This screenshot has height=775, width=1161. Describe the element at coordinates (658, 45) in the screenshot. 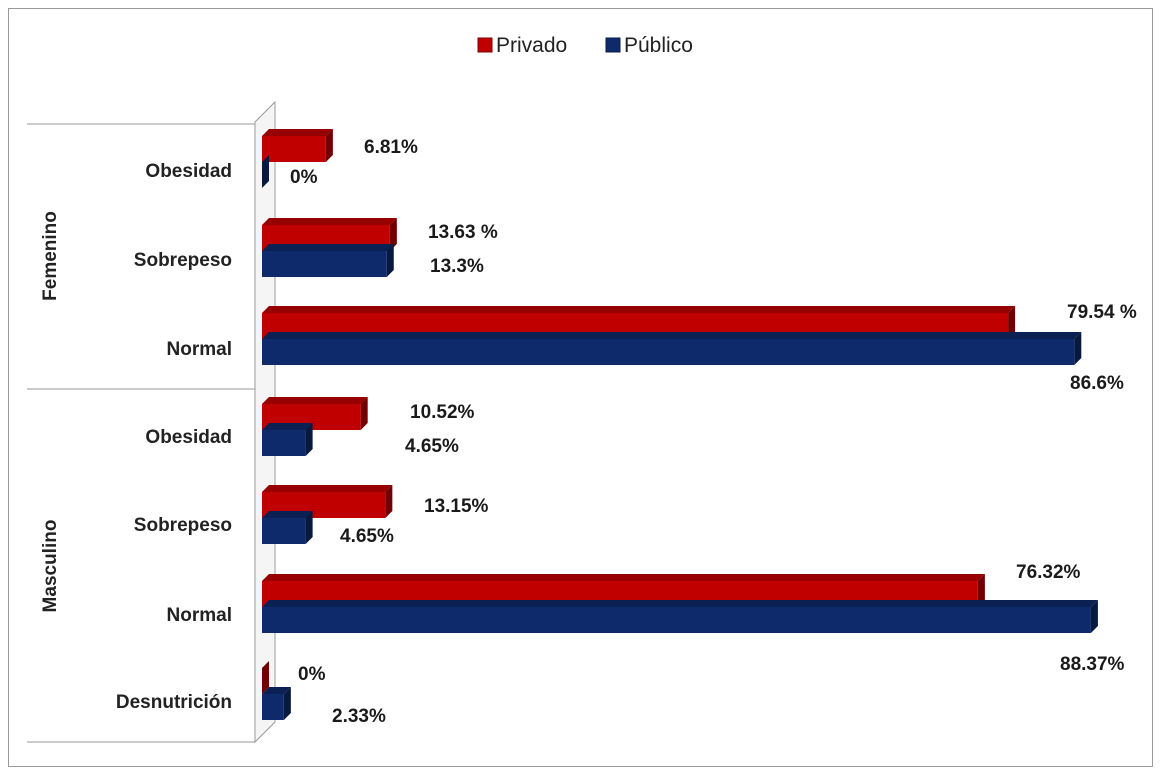

I see `legend-label: Público` at that location.